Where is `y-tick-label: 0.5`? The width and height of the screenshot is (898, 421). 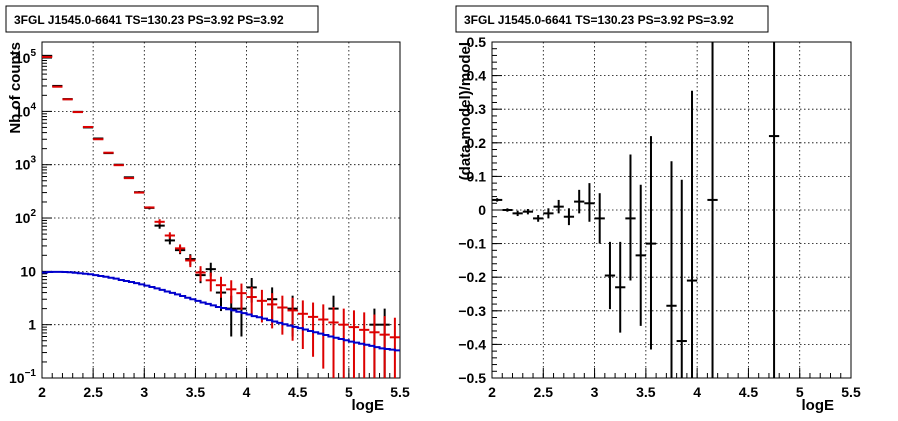 y-tick-label: 0.5 is located at coordinates (477, 42).